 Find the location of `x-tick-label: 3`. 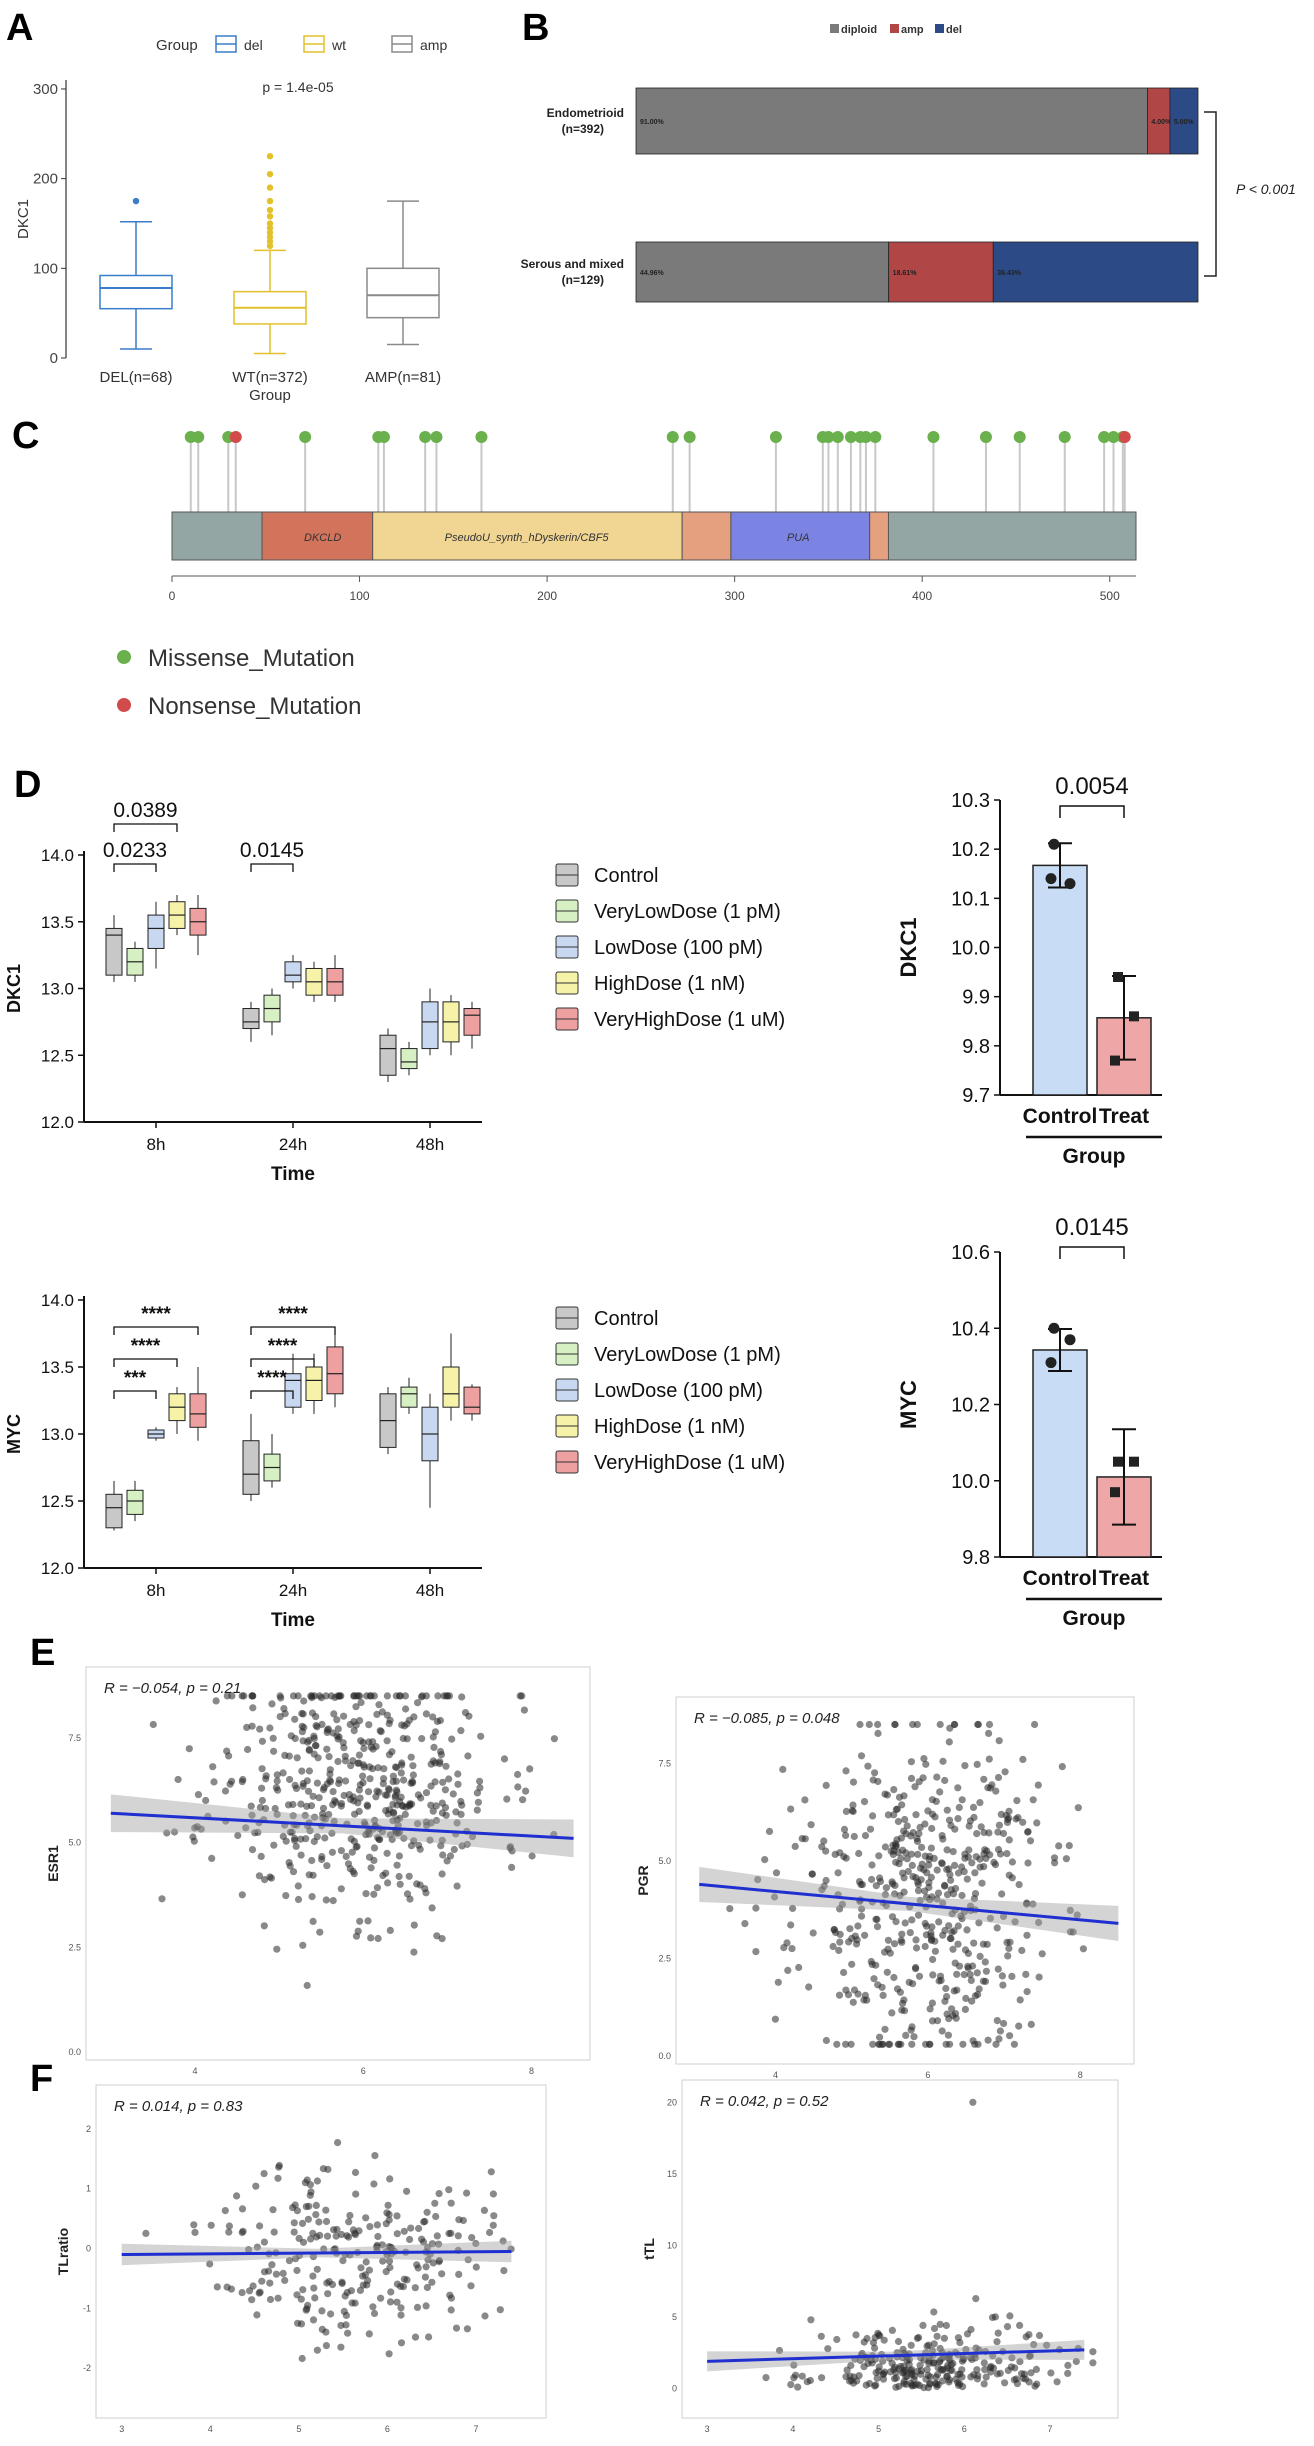

x-tick-label: 3 is located at coordinates (707, 2429).